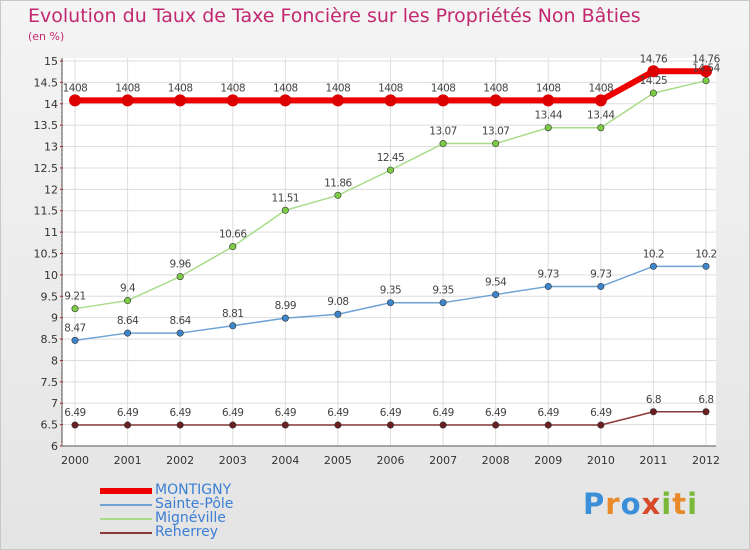 Image resolution: width=750 pixels, height=550 pixels. Describe the element at coordinates (680, 504) in the screenshot. I see `logo-letter: t` at that location.